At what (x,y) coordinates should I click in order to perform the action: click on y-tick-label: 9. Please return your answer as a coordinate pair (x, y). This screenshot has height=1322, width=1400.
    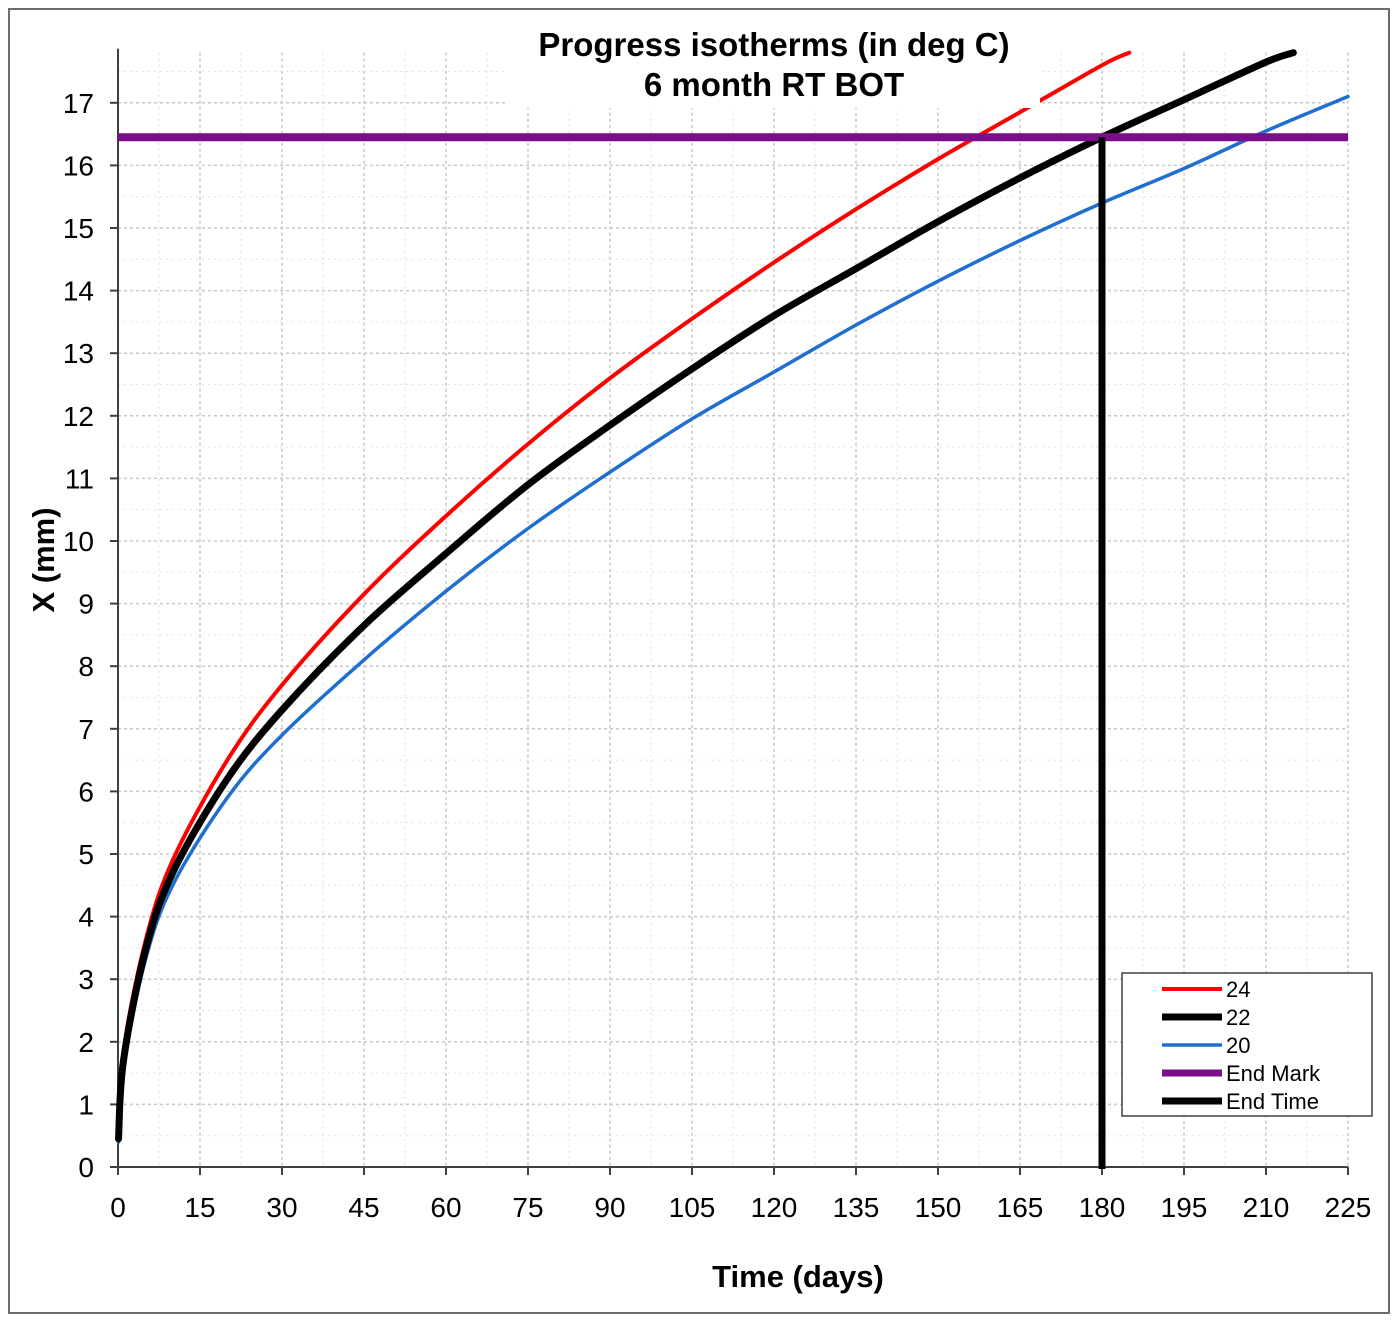
    Looking at the image, I should click on (86, 604).